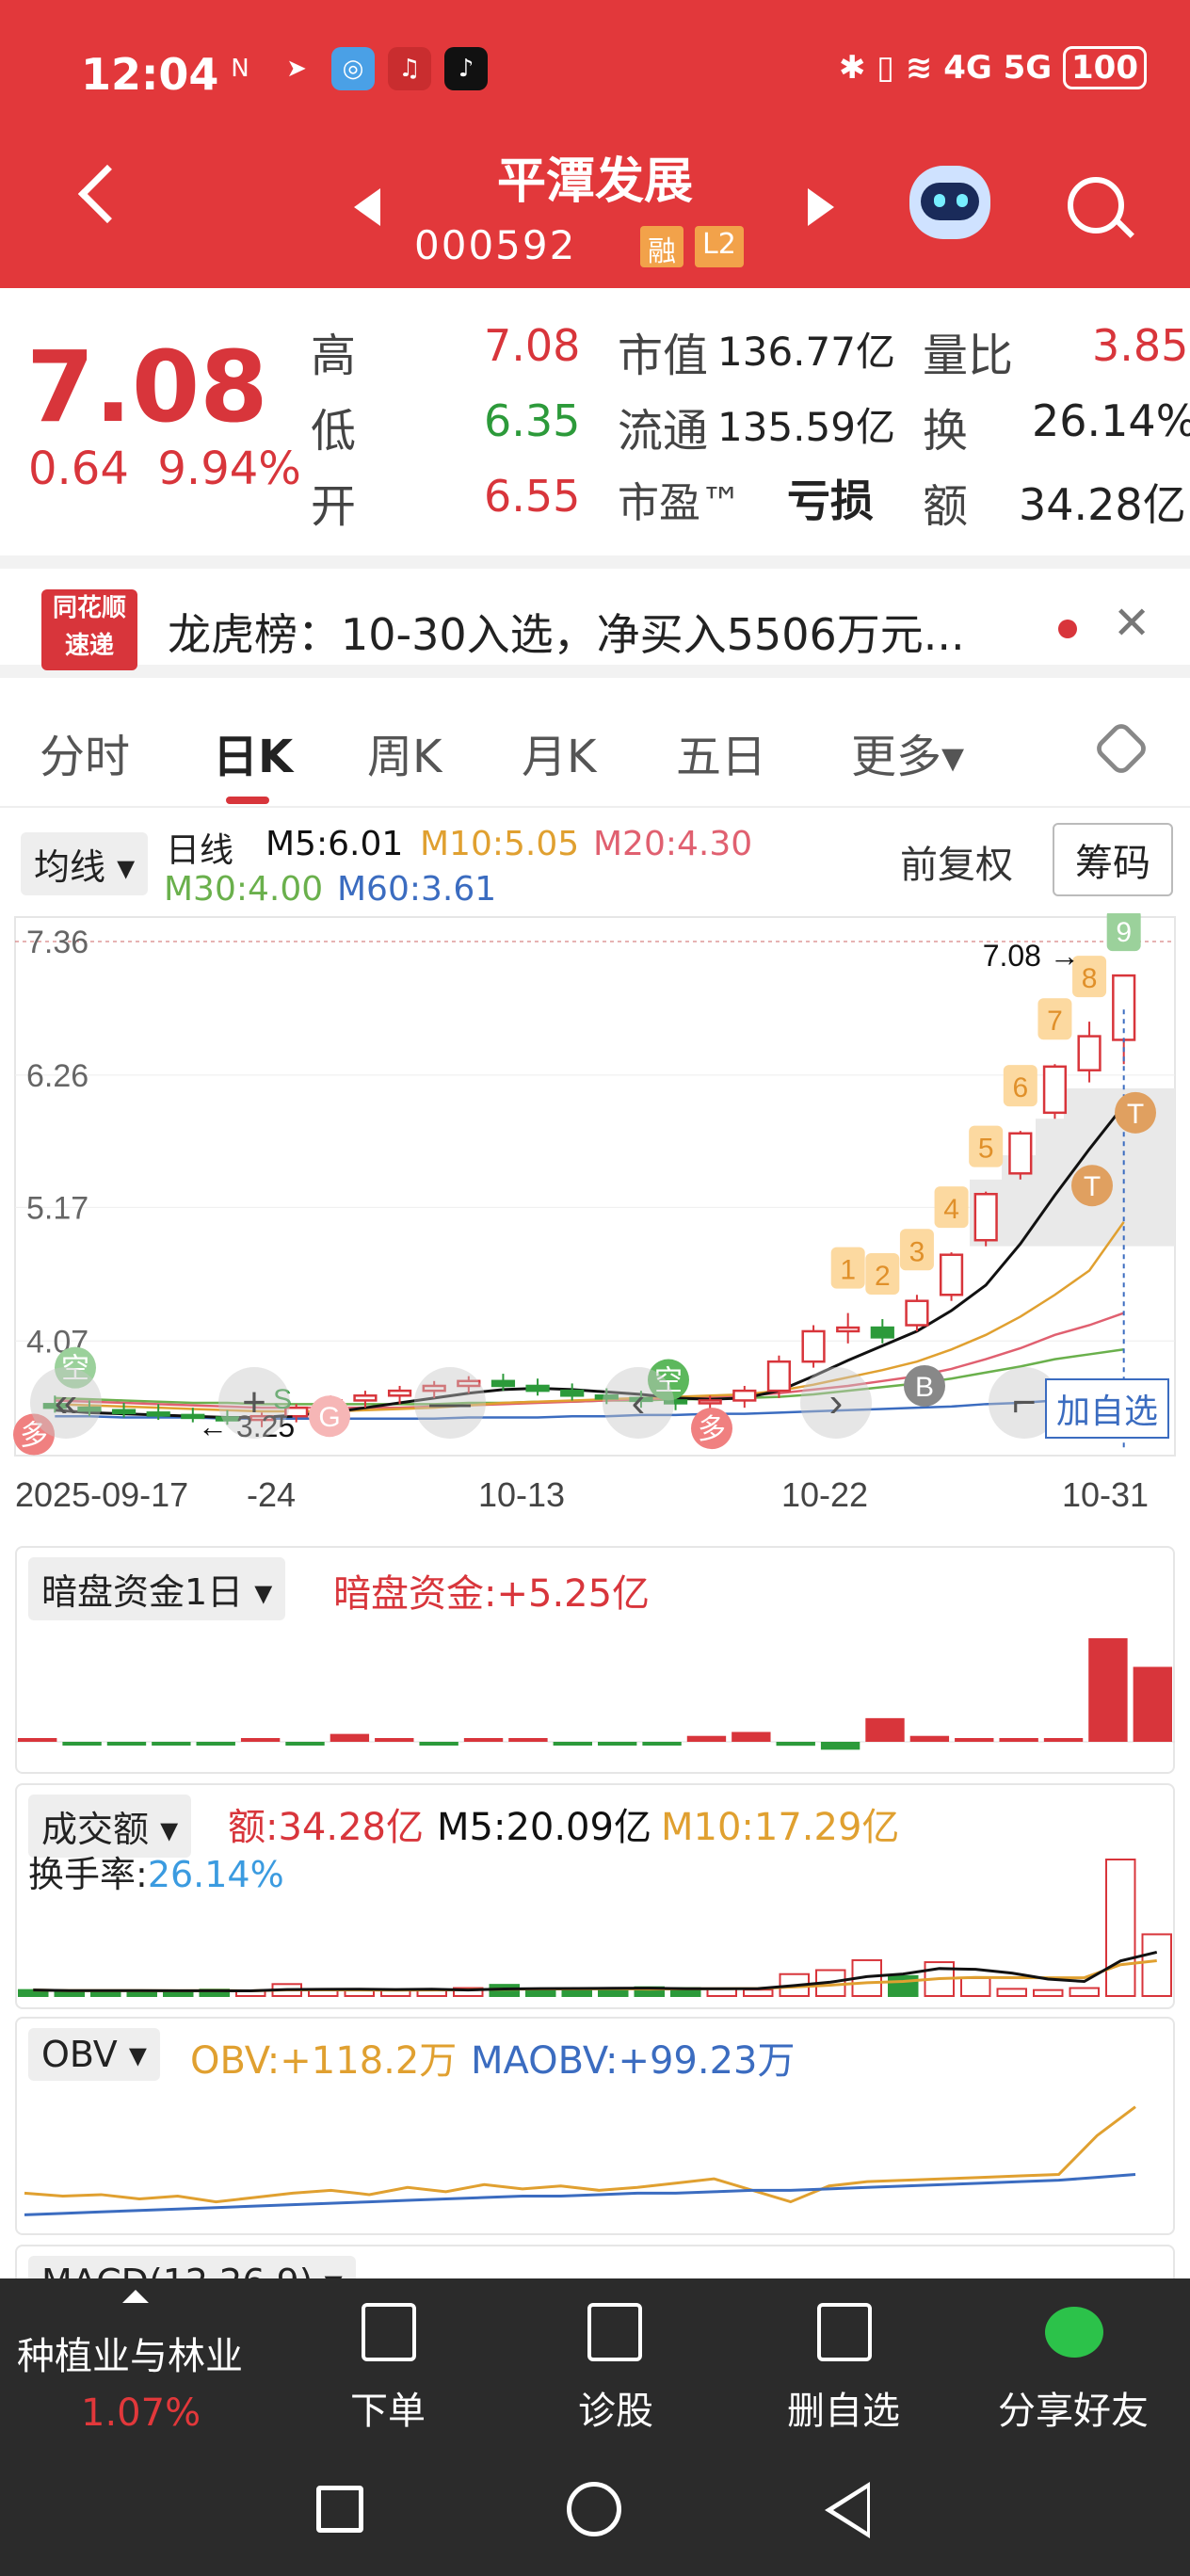 The height and width of the screenshot is (2576, 1190). I want to click on m10-legend: M10:5.05, so click(500, 844).